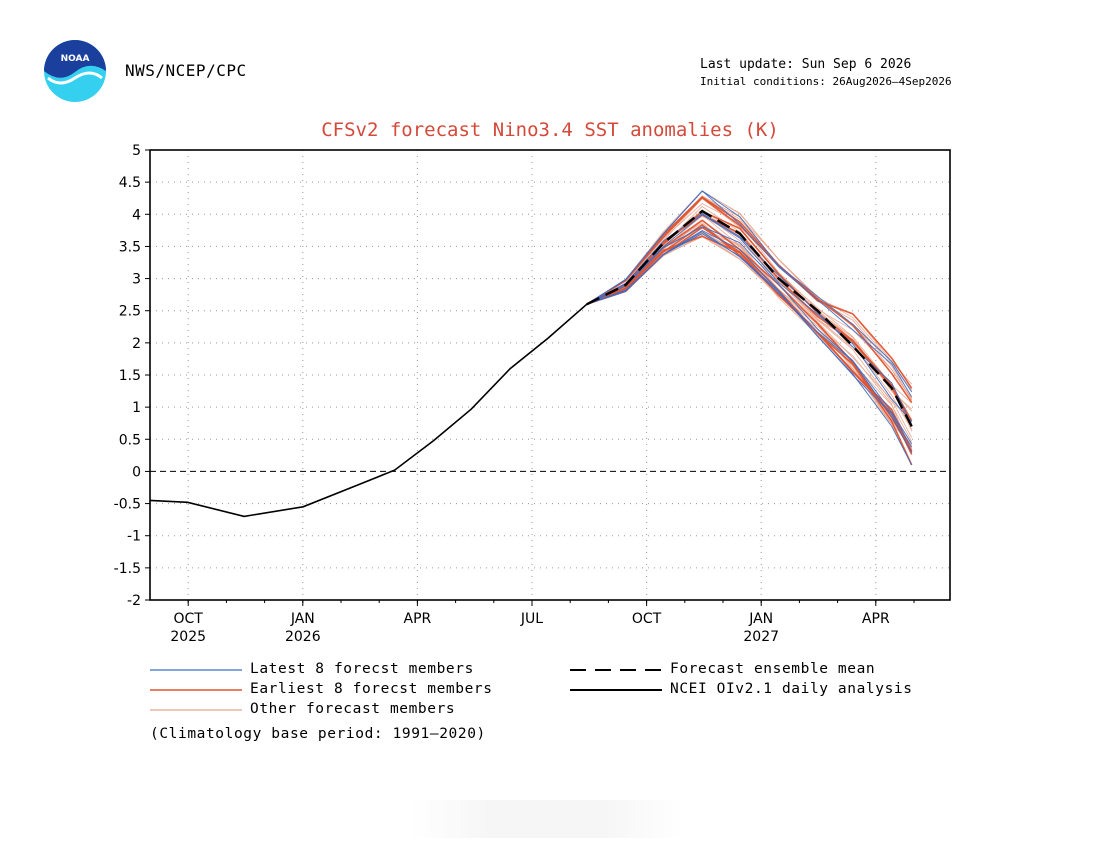 The width and height of the screenshot is (1100, 848). What do you see at coordinates (134, 537) in the screenshot?
I see `y-tick-label: -1` at bounding box center [134, 537].